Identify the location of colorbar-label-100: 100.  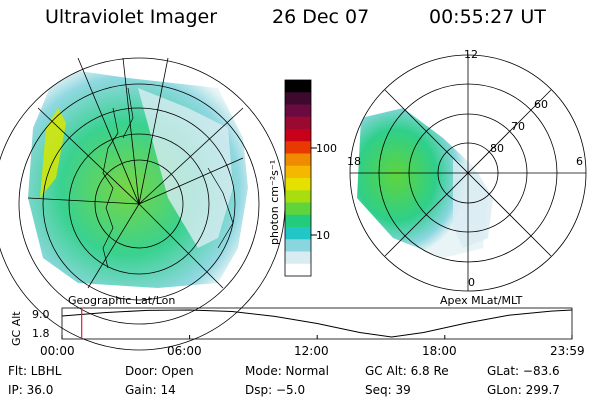
(326, 148).